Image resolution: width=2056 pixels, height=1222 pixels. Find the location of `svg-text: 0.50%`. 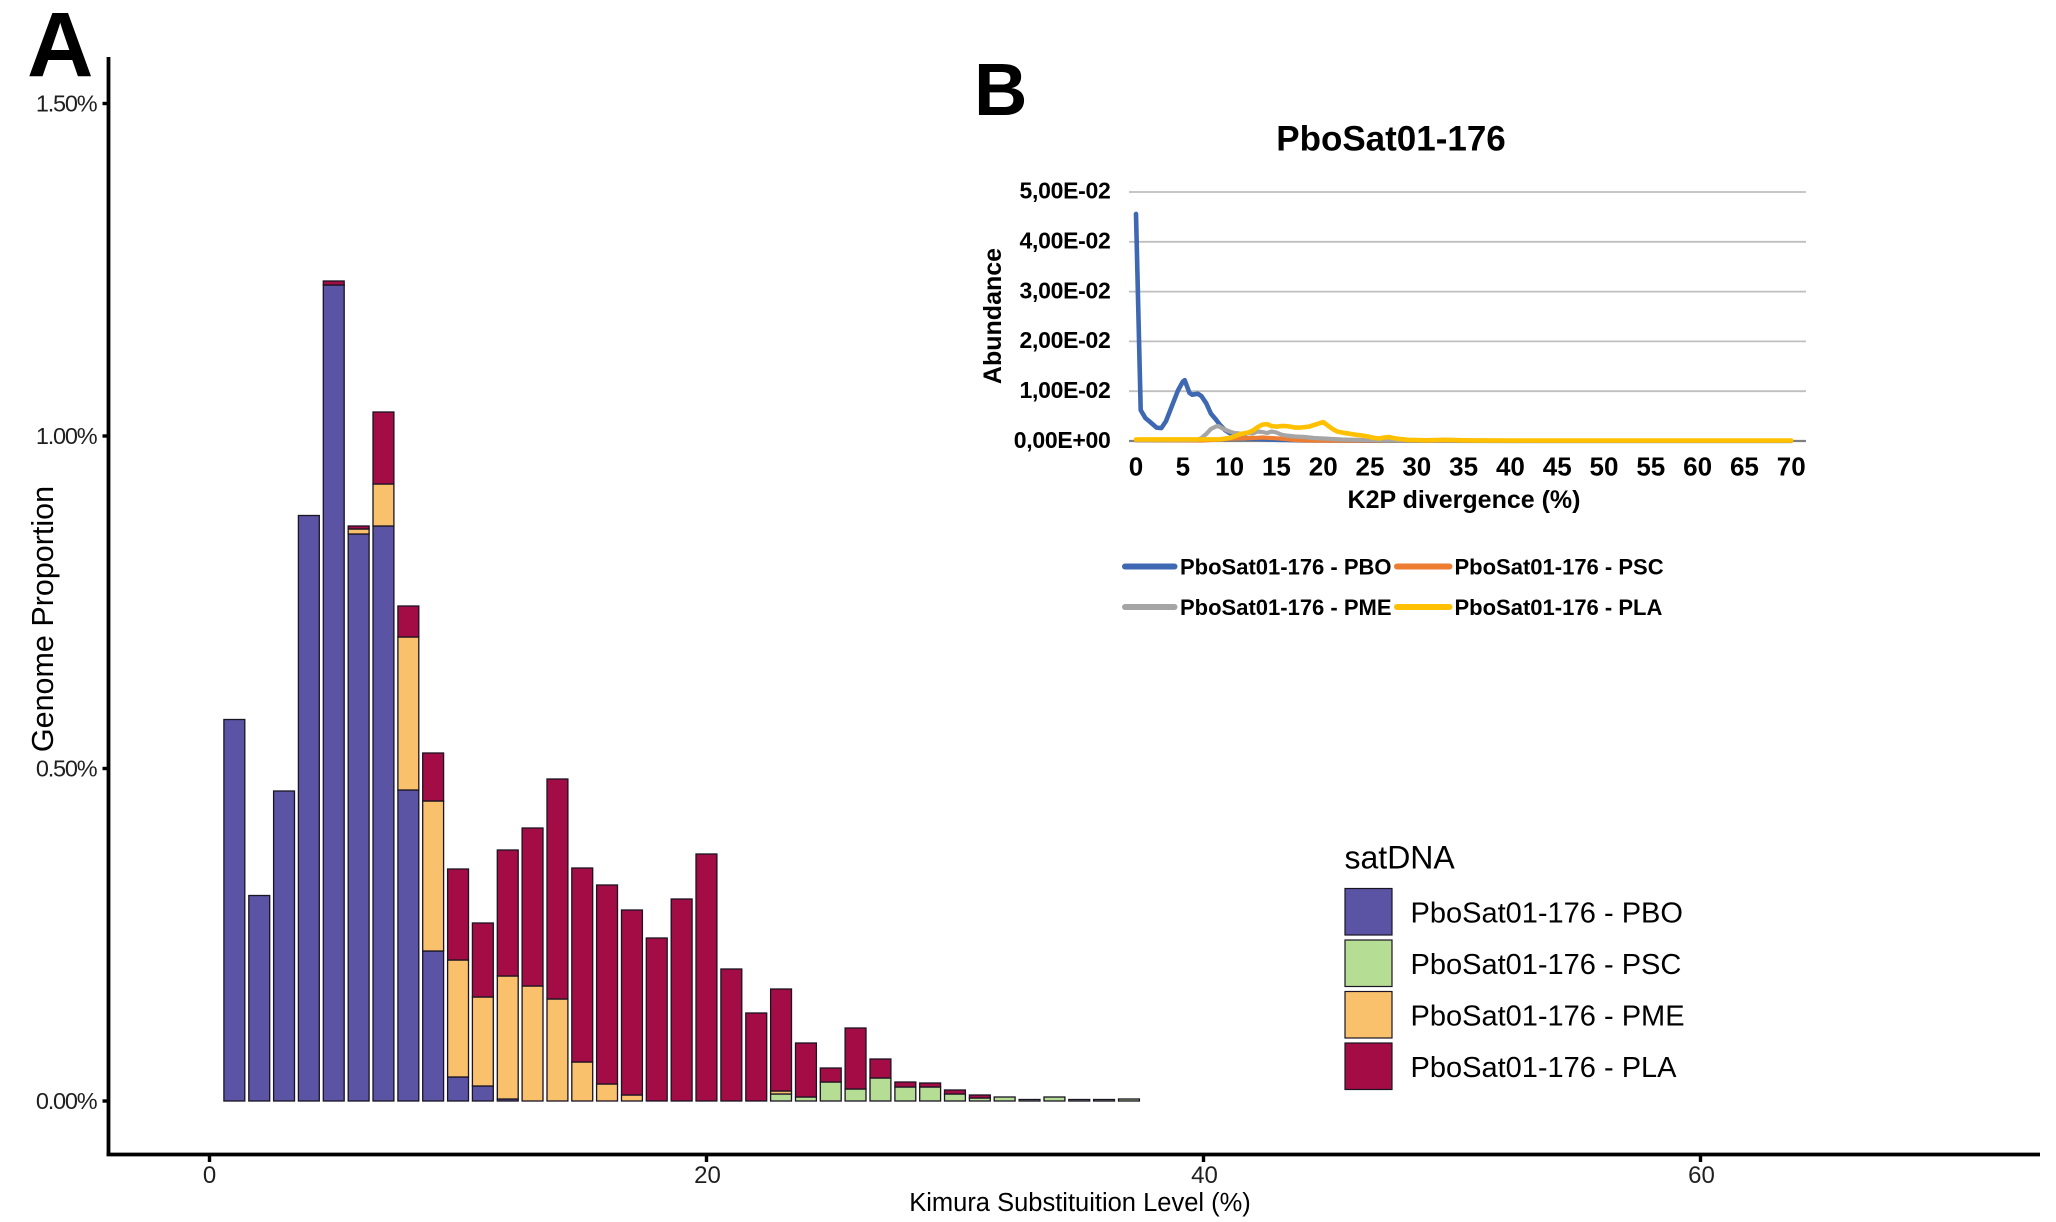

svg-text: 0.50% is located at coordinates (67, 769).